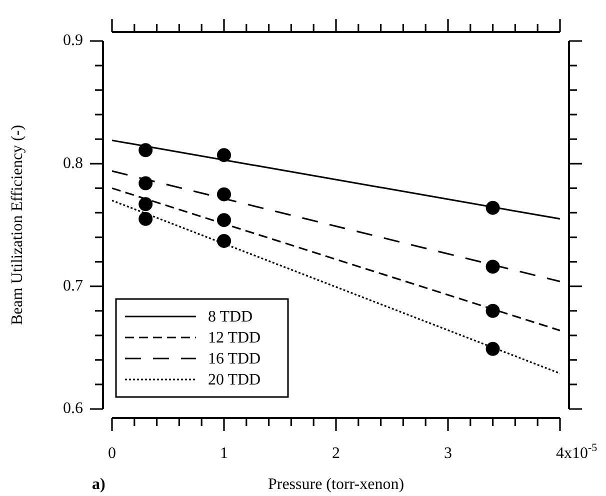 The height and width of the screenshot is (496, 606). I want to click on x-tick-label: 3, so click(448, 453).